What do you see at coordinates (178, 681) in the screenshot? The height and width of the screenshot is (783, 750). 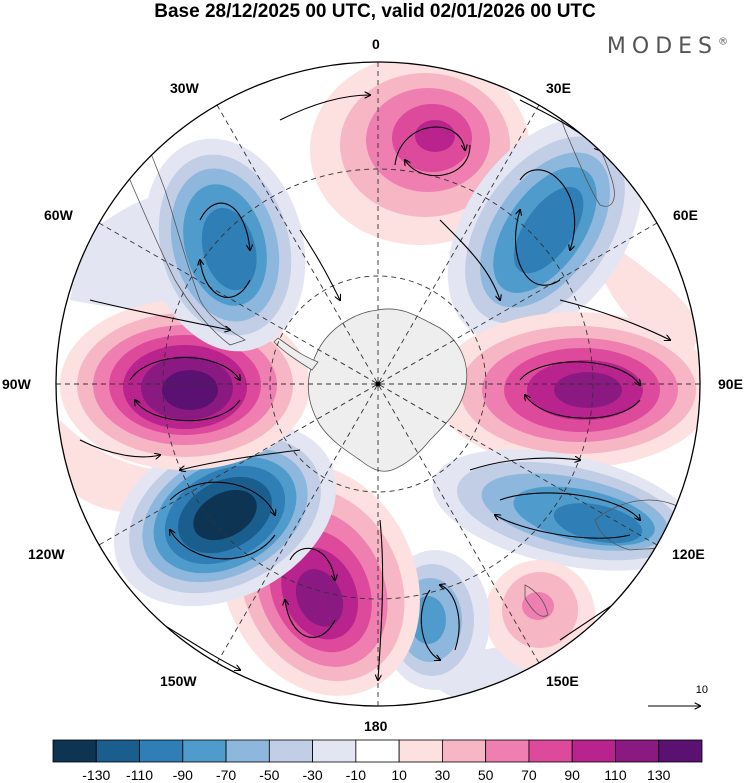 I see `lon-label-150w: 150W` at bounding box center [178, 681].